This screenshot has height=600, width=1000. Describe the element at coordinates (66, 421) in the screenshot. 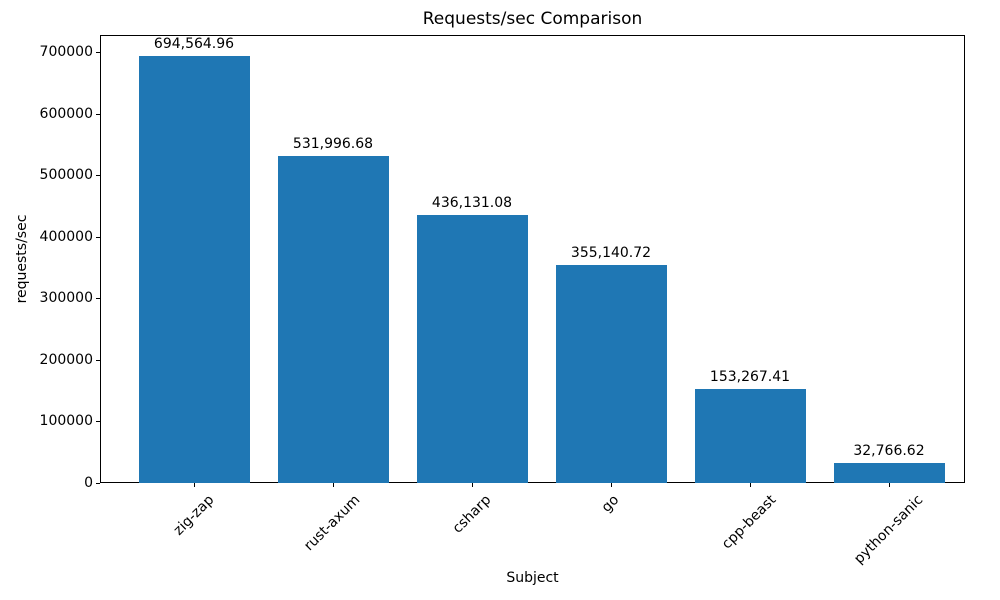

I see `y-tick-label: 100000` at that location.